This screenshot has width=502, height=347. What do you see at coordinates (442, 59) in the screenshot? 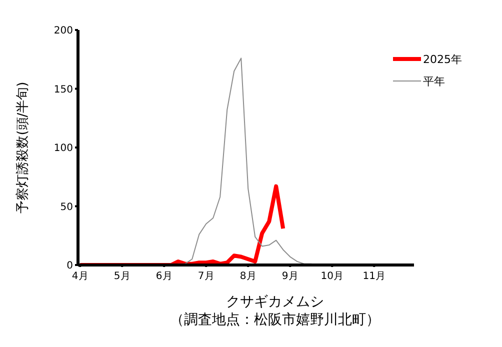
I see `legend-label: 2025年` at bounding box center [442, 59].